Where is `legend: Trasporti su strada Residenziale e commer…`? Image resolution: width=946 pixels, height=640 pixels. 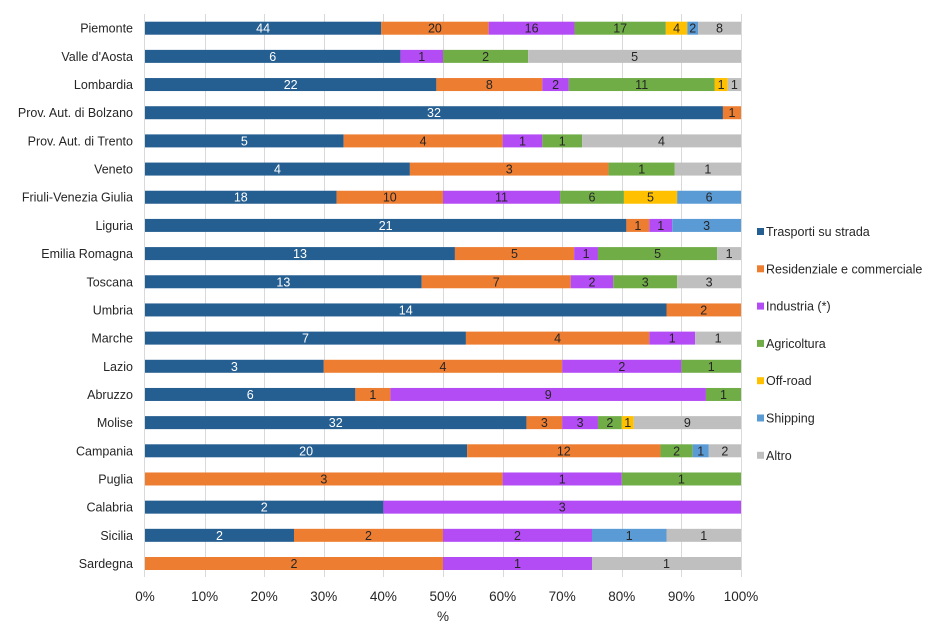
legend: Trasporti su strada Residenziale e commer… is located at coordinates (839, 344).